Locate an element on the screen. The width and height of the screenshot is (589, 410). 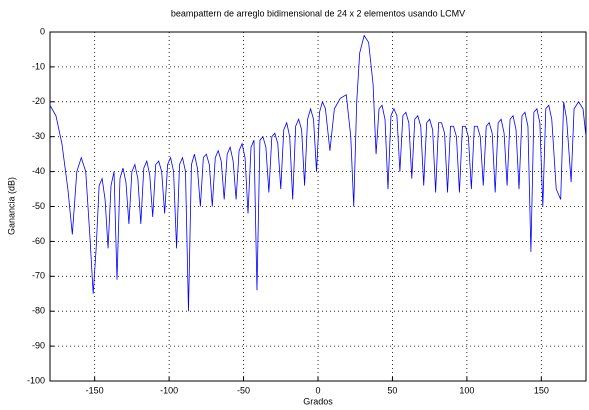
x-tick-label: -100 is located at coordinates (169, 390).